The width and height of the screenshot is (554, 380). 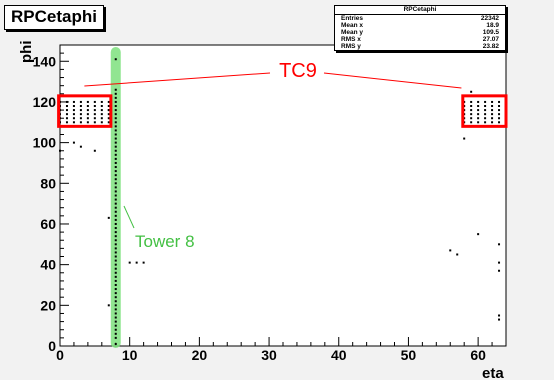 I want to click on stats-label: Mean x, so click(x=352, y=25).